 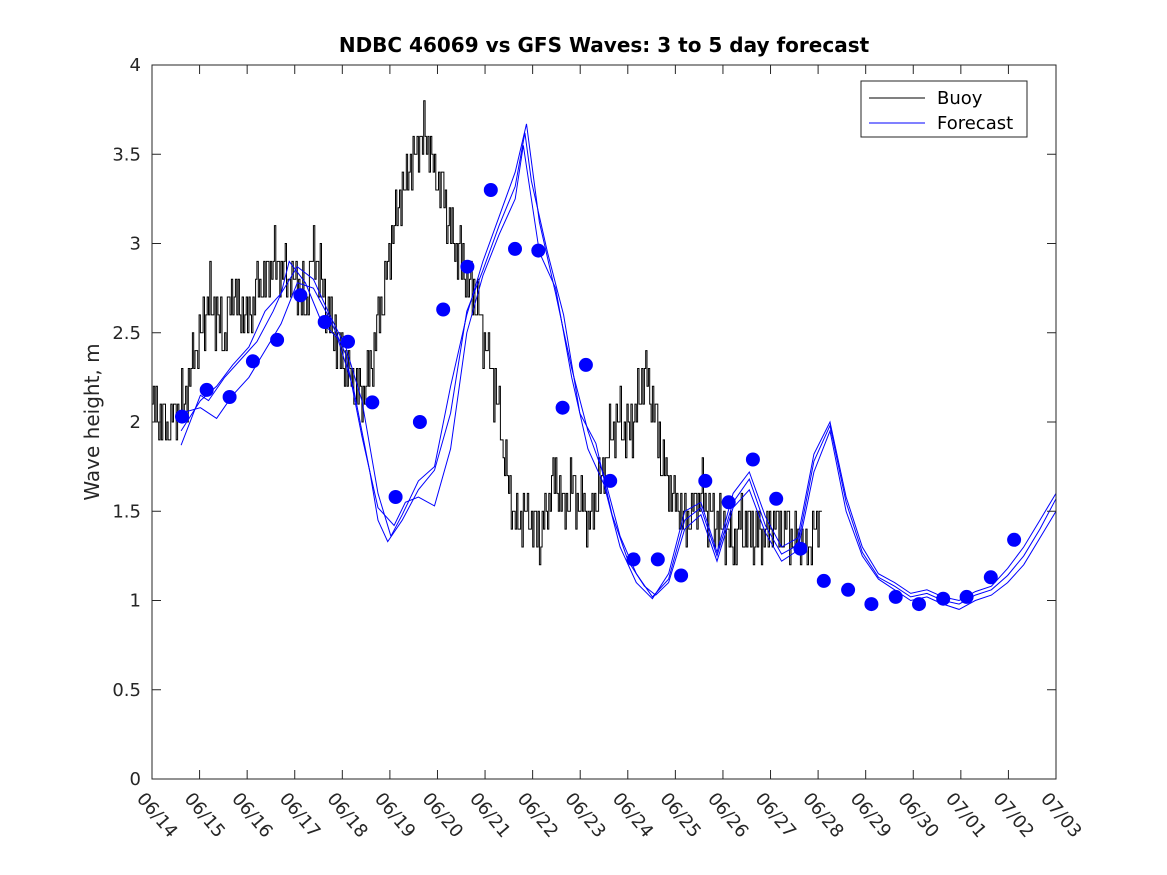 I want to click on legend: Buoy Forecast, so click(x=944, y=109).